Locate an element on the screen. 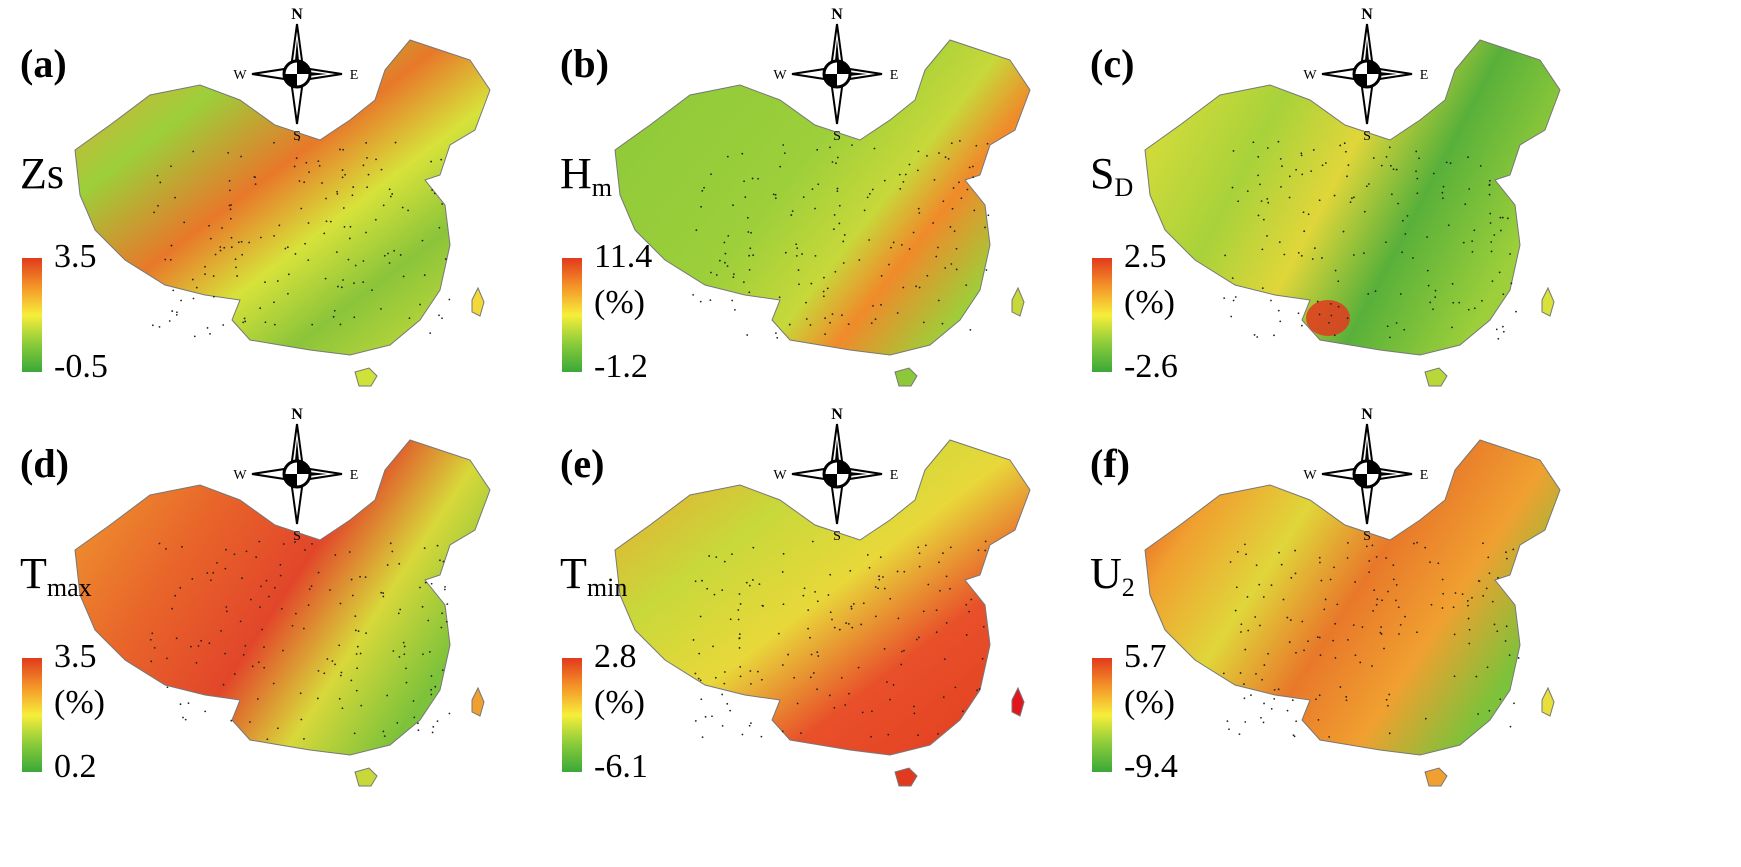 The image size is (1741, 867). color-legend-bar is located at coordinates (1102, 715).